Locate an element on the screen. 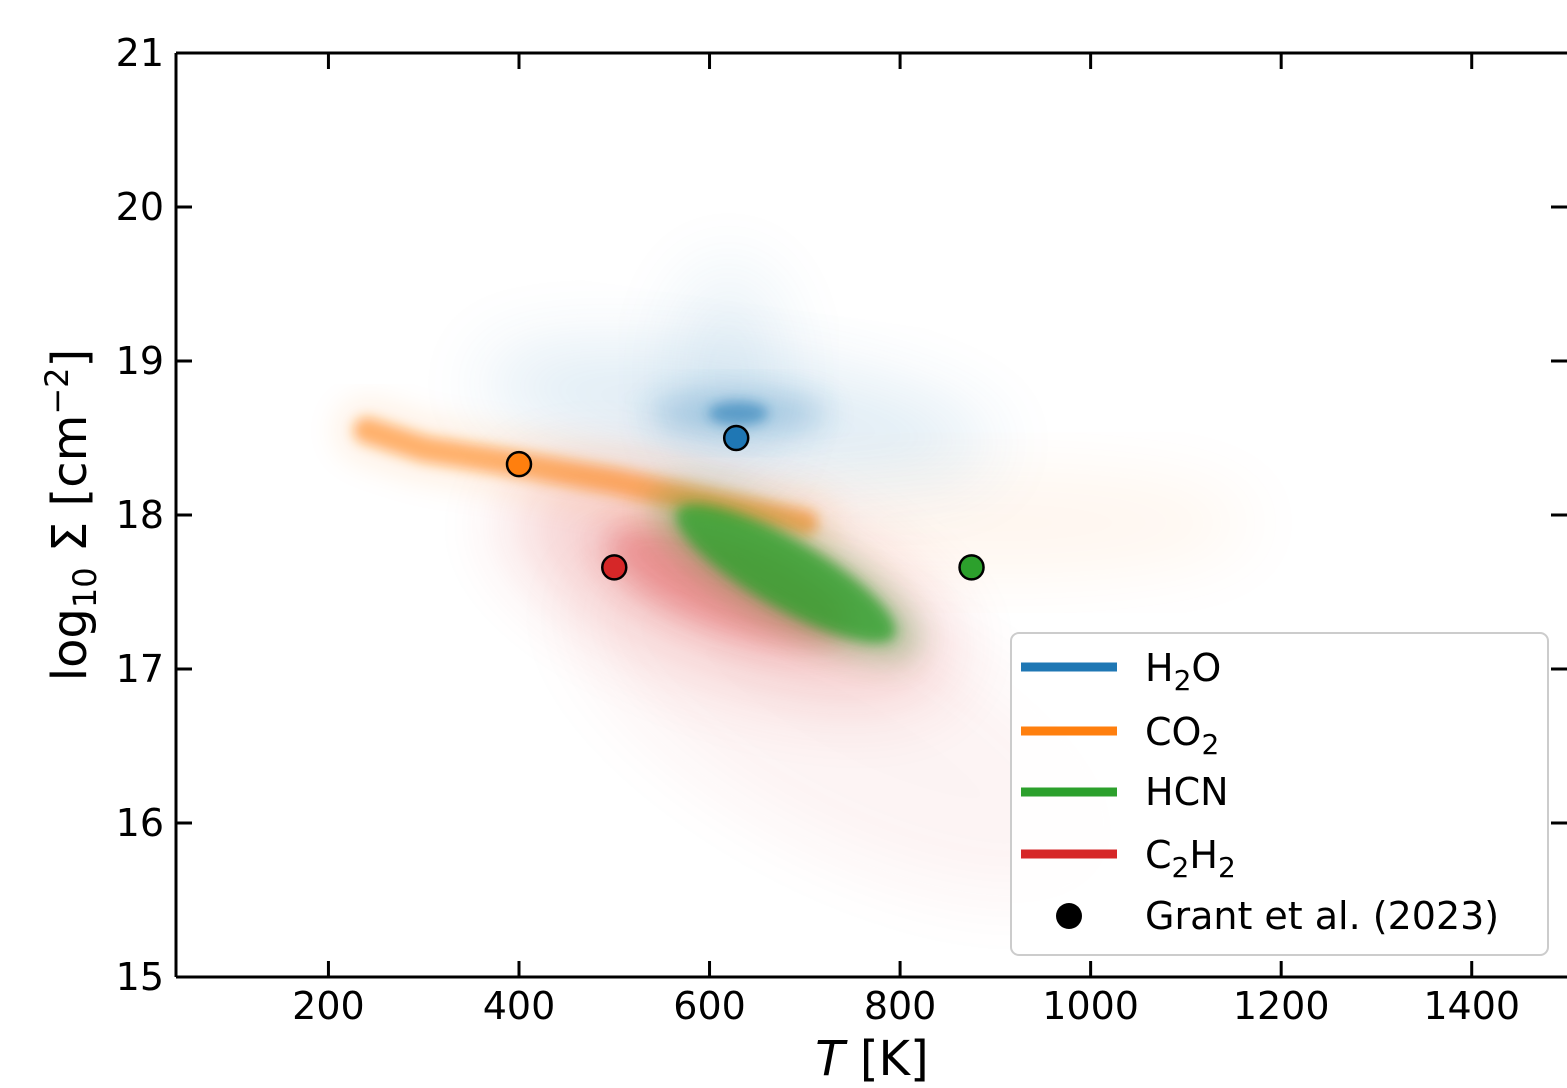 The height and width of the screenshot is (1088, 1567). legend-label-h2o: H2O is located at coordinates (1183, 671).